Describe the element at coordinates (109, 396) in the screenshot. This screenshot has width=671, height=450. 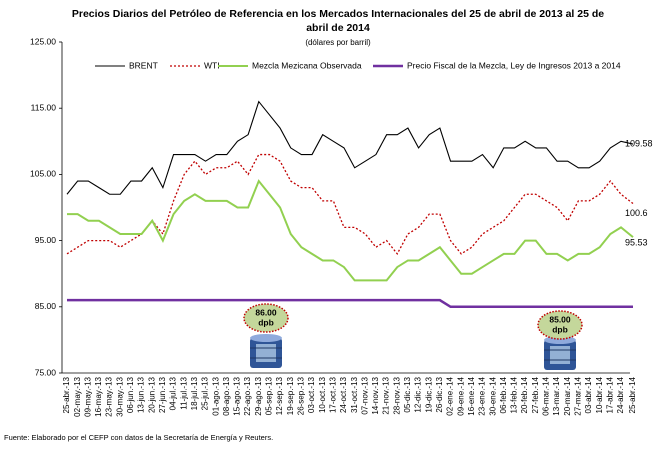
I see `x-tick-label: 23-may.-13` at that location.